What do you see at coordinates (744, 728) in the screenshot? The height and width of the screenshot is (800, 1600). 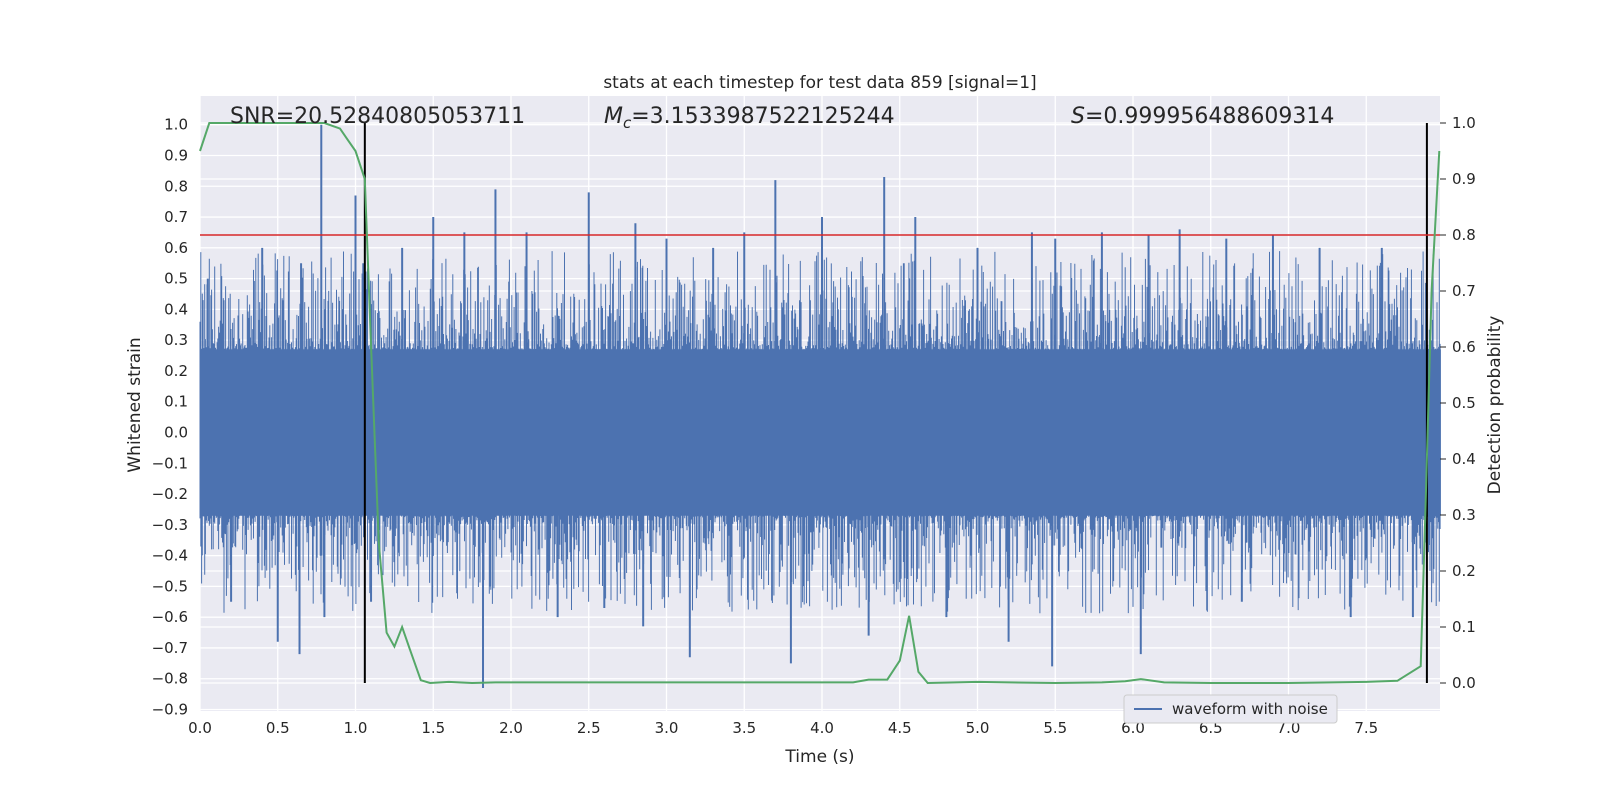 I see `x-tick-label: 3.5` at bounding box center [744, 728].